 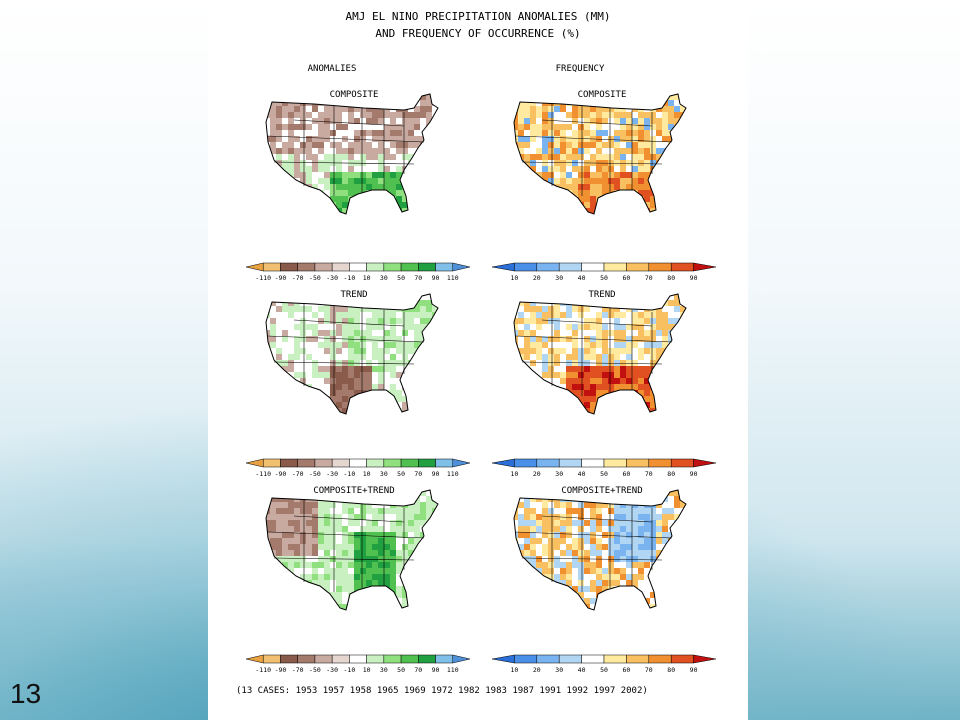 I want to click on colorbar-tick-label: 10, so click(x=367, y=474).